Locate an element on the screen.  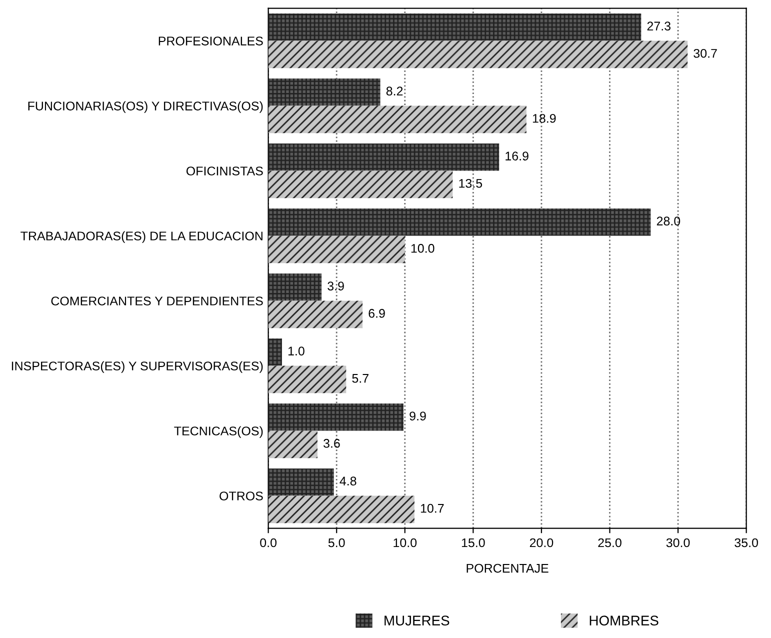
data-label: 27.3 is located at coordinates (658, 26).